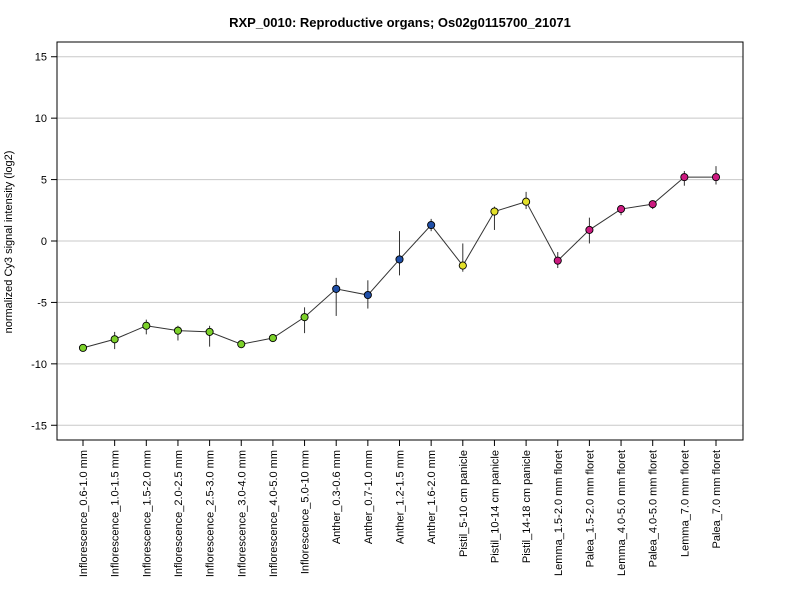 The width and height of the screenshot is (800, 600). Describe the element at coordinates (685, 503) in the screenshot. I see `x-tick-label: Lemma_7.0 mm floret` at that location.